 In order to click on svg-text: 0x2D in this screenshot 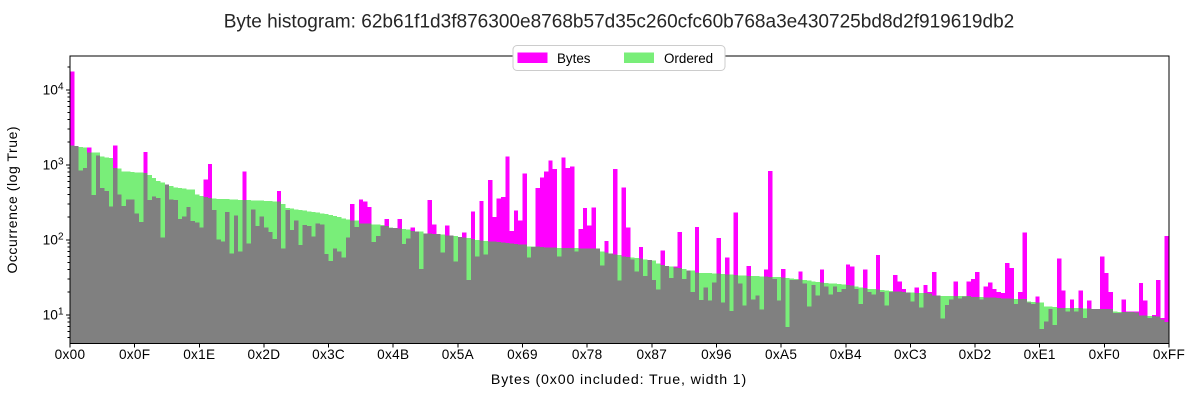, I will do `click(263, 354)`.